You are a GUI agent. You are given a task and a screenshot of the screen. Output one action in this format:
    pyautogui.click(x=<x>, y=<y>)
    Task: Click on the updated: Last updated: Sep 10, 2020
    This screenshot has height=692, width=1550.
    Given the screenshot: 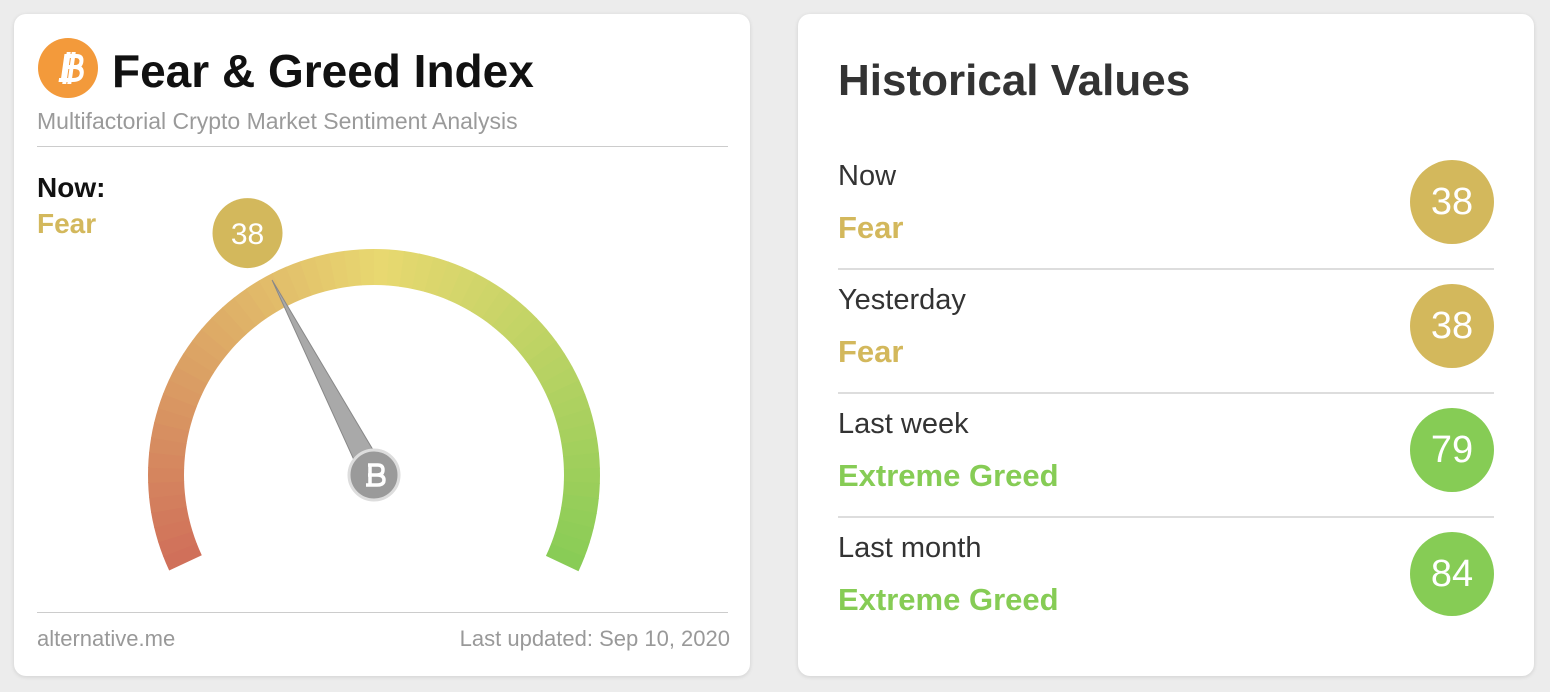 What is the action you would take?
    pyautogui.click(x=594, y=638)
    